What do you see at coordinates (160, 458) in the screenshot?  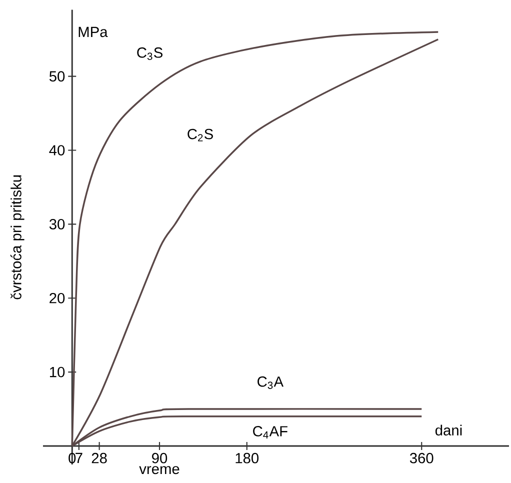 I see `x-tick-label: 90` at bounding box center [160, 458].